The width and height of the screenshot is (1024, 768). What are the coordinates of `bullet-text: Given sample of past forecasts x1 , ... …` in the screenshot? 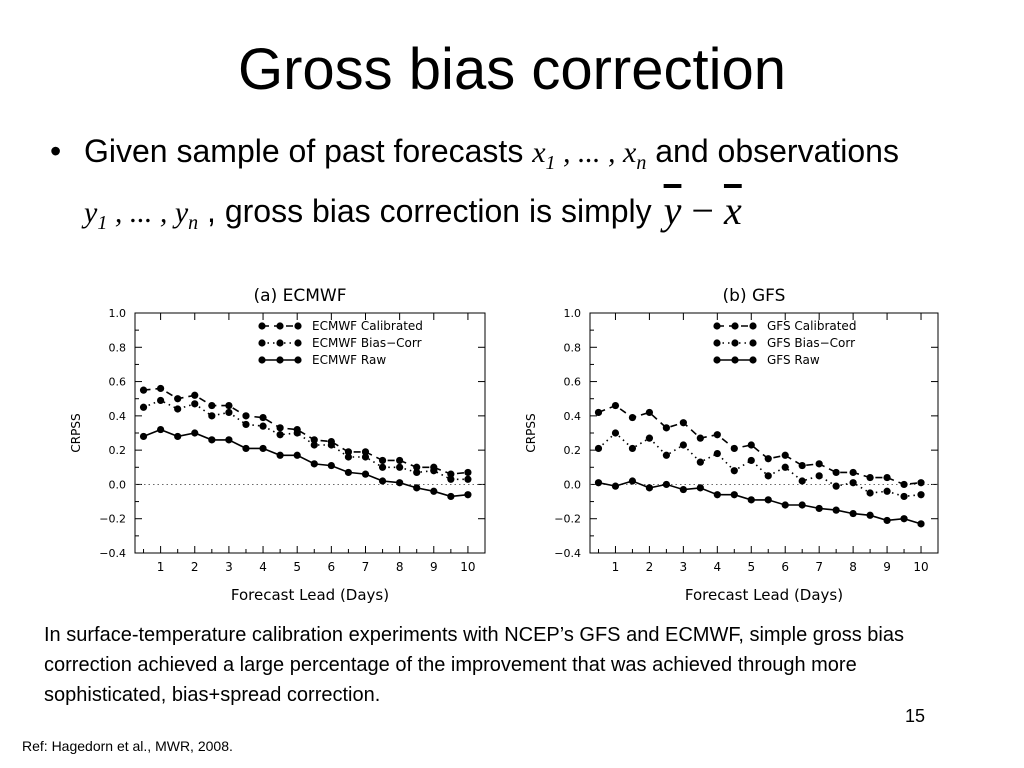 It's located at (494, 187).